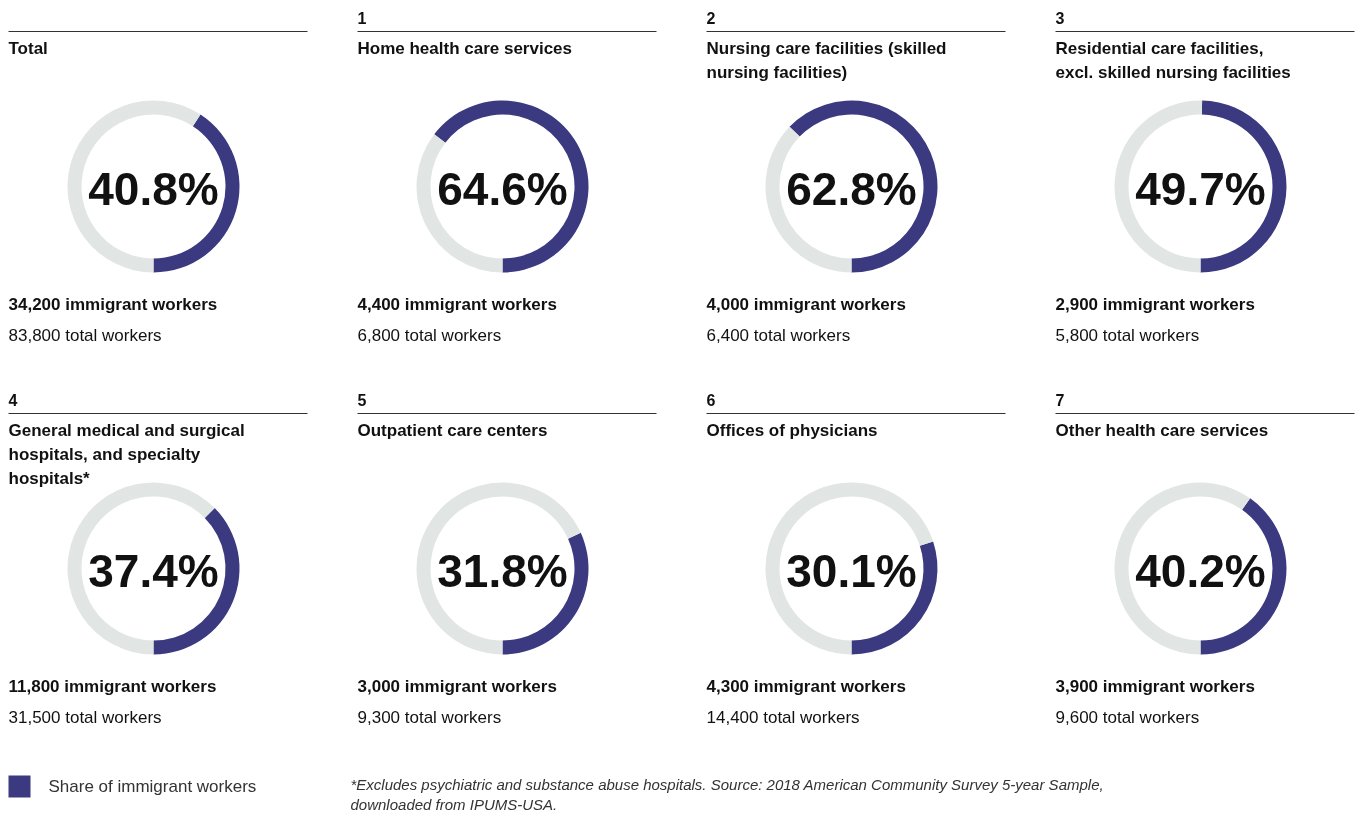 The width and height of the screenshot is (1359, 820). What do you see at coordinates (1127, 335) in the screenshot?
I see `text: 5,800 total workers` at bounding box center [1127, 335].